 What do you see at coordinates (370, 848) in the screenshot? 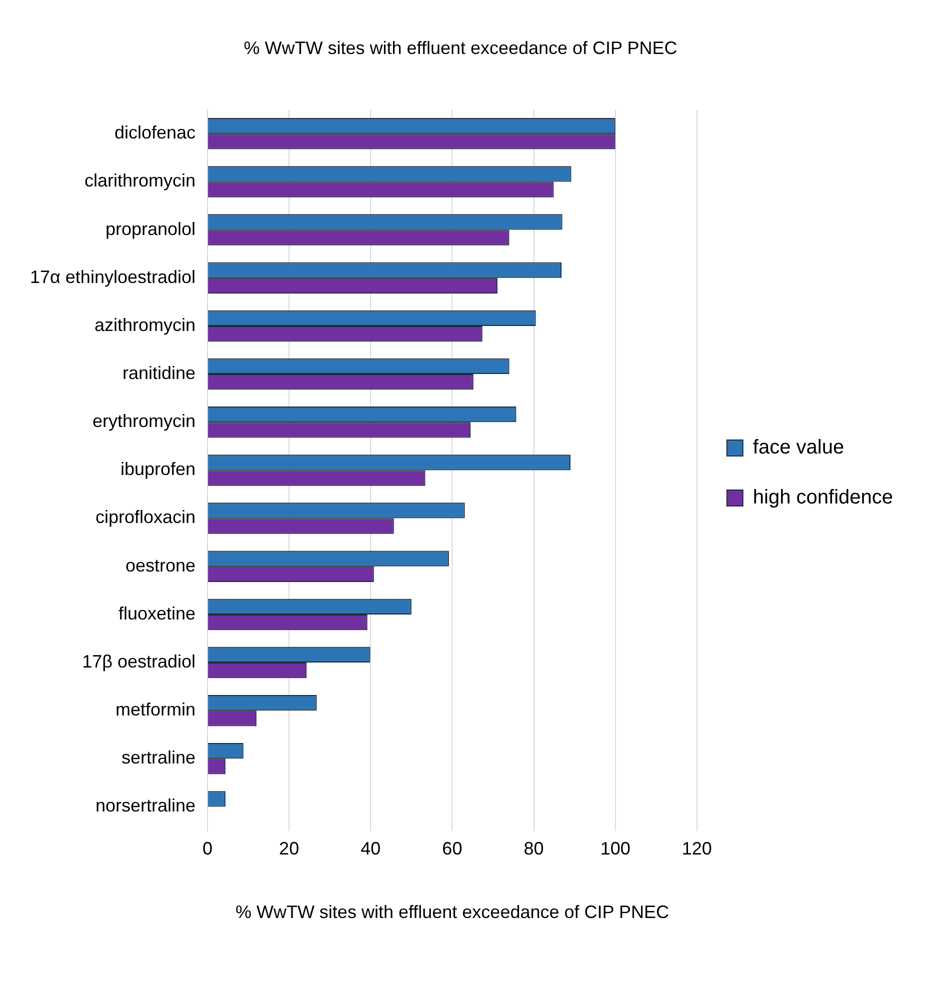
I see `x-tick-label: 40` at bounding box center [370, 848].